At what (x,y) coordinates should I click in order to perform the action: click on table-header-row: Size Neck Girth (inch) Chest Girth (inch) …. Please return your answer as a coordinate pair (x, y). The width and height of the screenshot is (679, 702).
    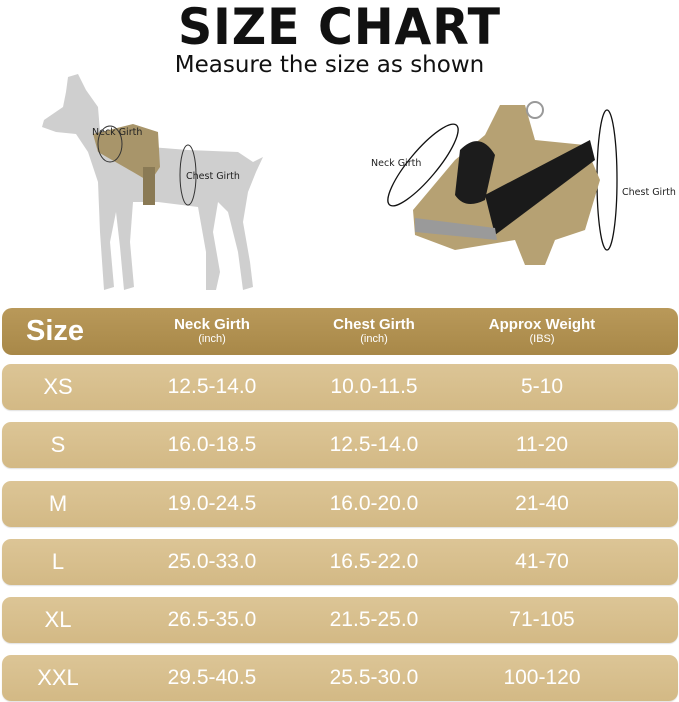
    Looking at the image, I should click on (340, 331).